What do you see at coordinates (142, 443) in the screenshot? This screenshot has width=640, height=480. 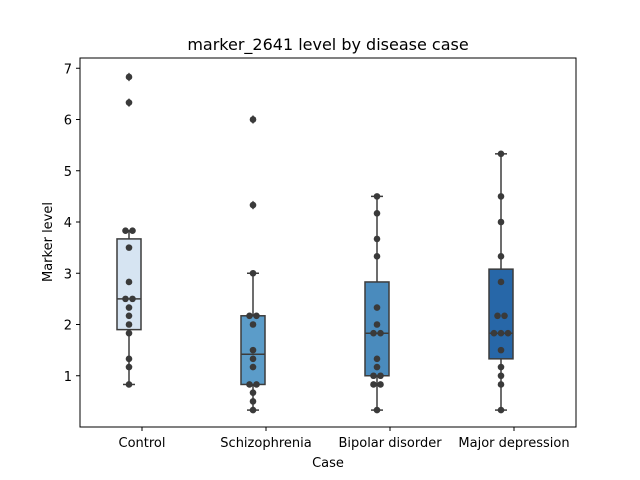 I see `x-tick-label: Control` at bounding box center [142, 443].